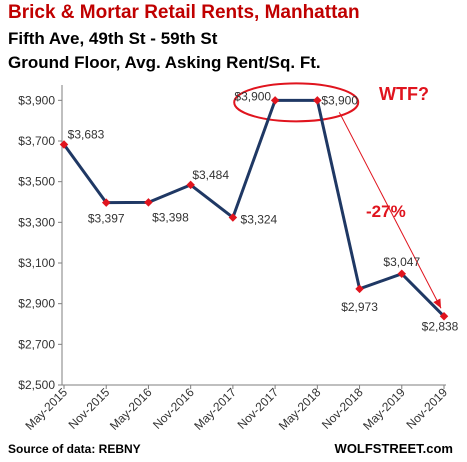  Describe the element at coordinates (164, 62) in the screenshot. I see `chart-subtitle-2: Ground Floor, Avg. Asking Rent/Sq. Ft.` at that location.